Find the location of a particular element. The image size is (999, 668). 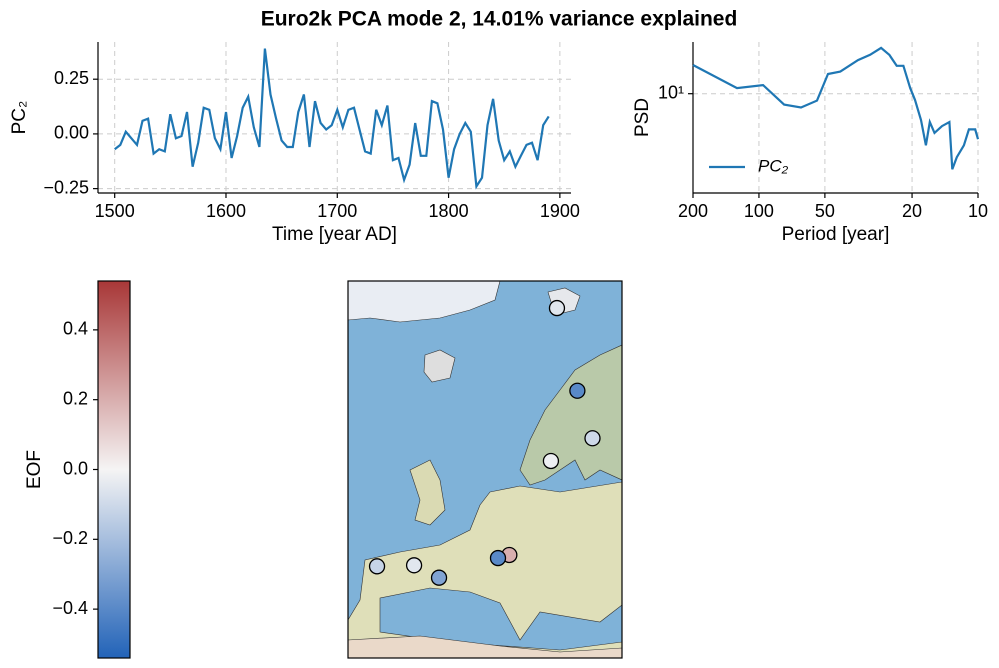

y-tick-label: 0.2 is located at coordinates (75, 398).